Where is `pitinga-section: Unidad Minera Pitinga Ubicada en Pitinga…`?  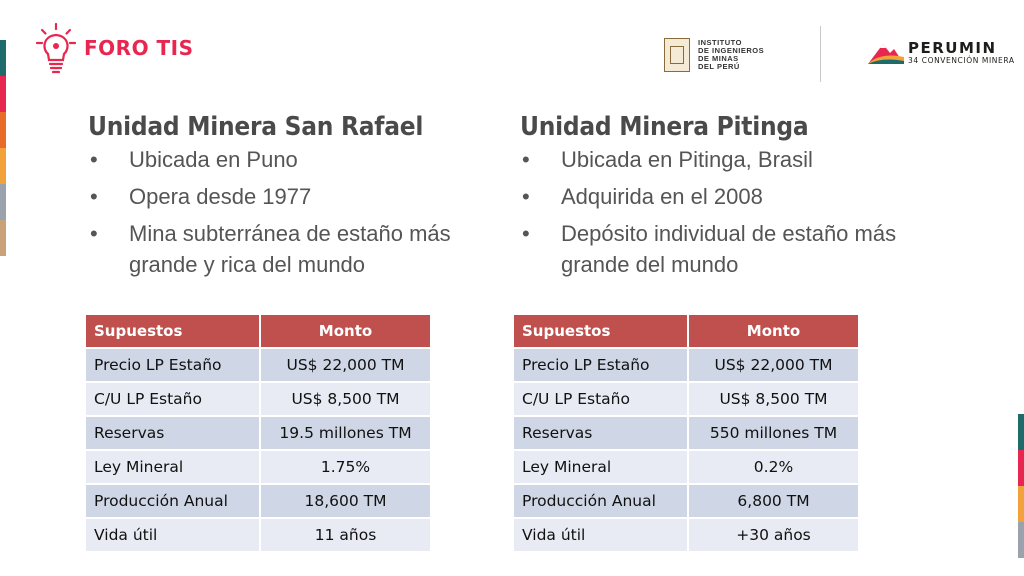
pitinga-section: Unidad Minera Pitinga Ubicada en Pitinga… is located at coordinates (720, 199).